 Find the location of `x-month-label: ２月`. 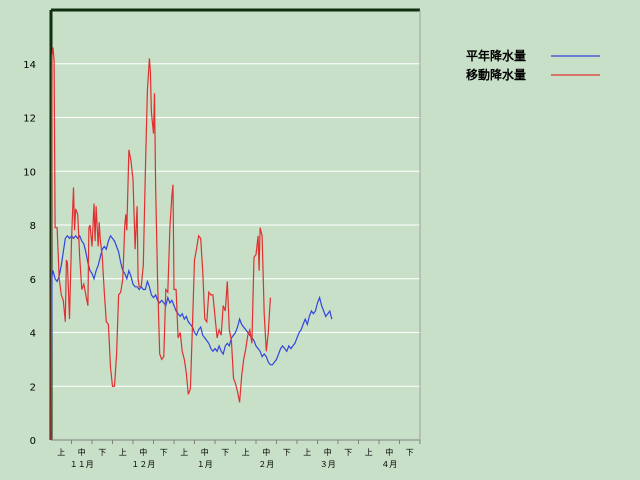

x-month-label: ２月 is located at coordinates (266, 464).